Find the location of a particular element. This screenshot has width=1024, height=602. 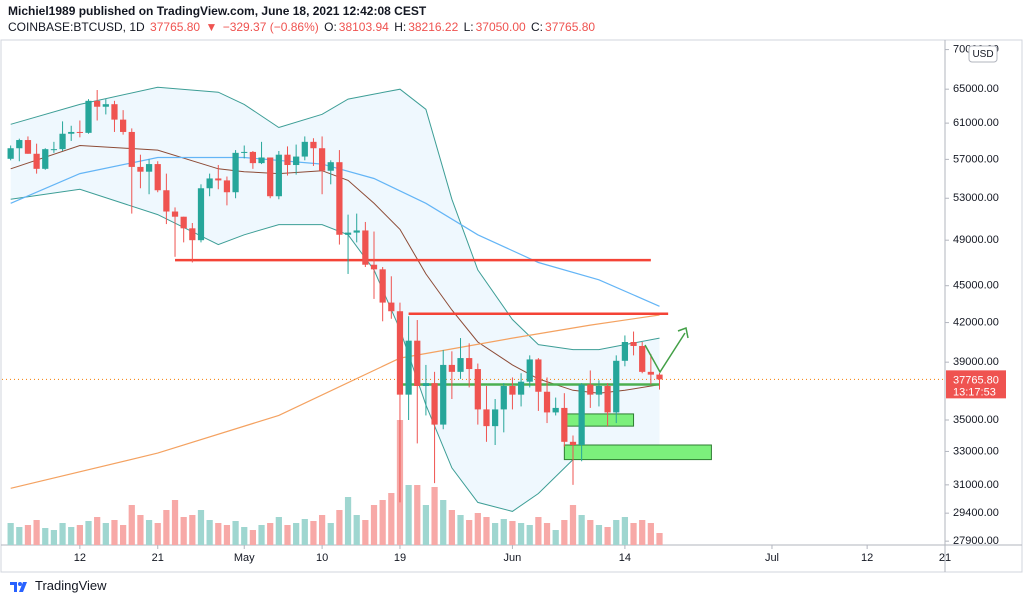

high: 38216.22 is located at coordinates (433, 27).